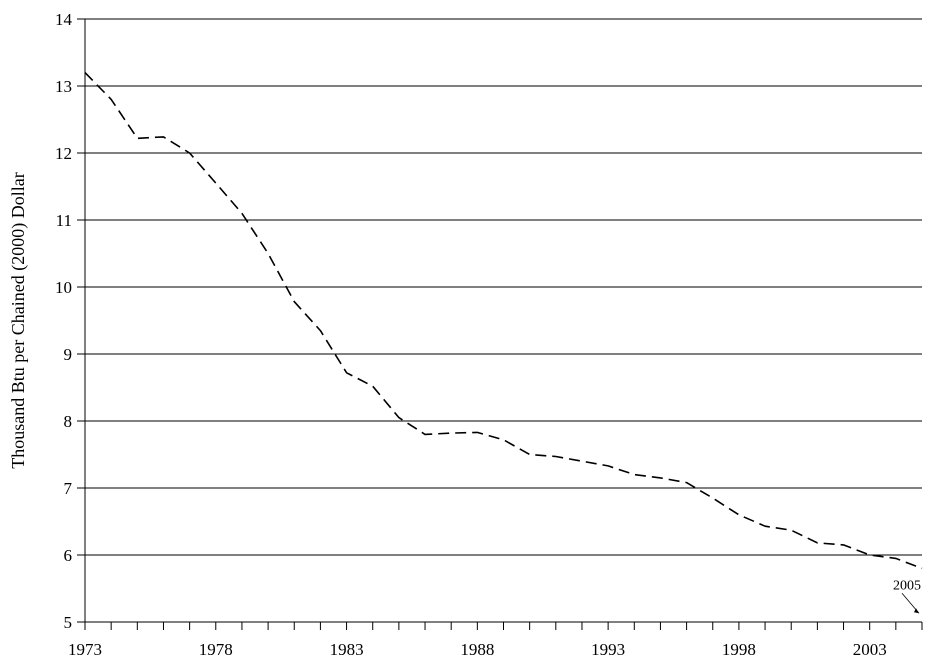 Image resolution: width=925 pixels, height=664 pixels. Describe the element at coordinates (477, 649) in the screenshot. I see `x-tick-label: 1988` at that location.